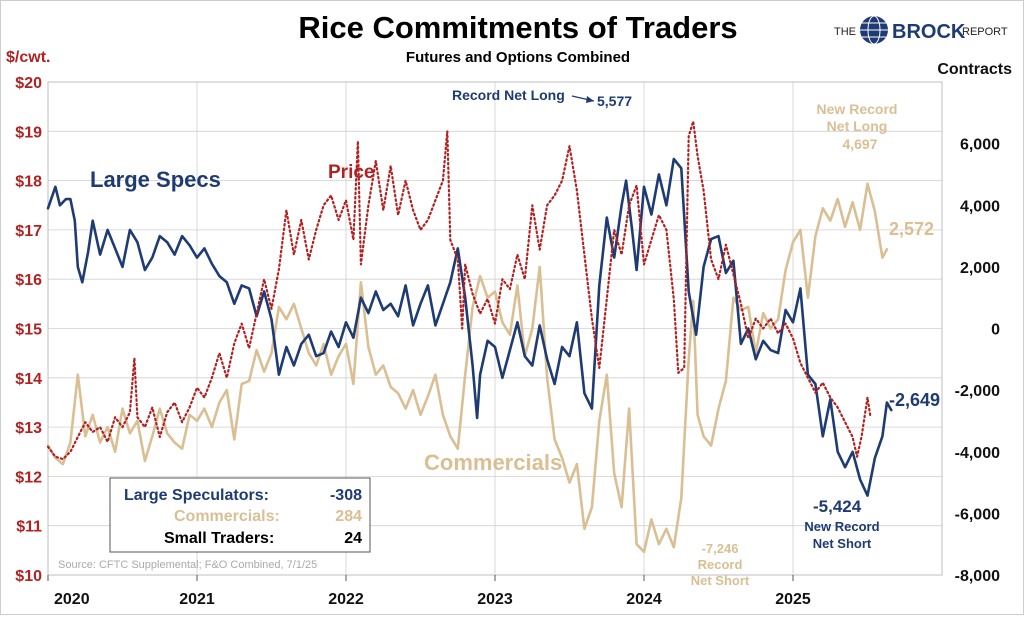  I want to click on annotation-new-record-long-2: Net Long, so click(857, 126).